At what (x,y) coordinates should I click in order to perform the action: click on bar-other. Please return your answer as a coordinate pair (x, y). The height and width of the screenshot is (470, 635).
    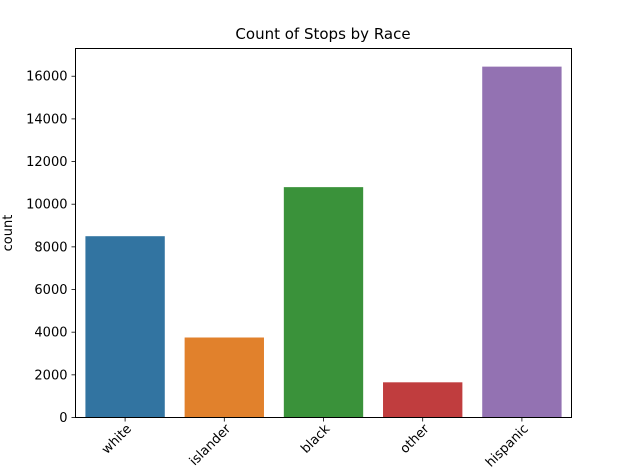
    Looking at the image, I should click on (423, 400).